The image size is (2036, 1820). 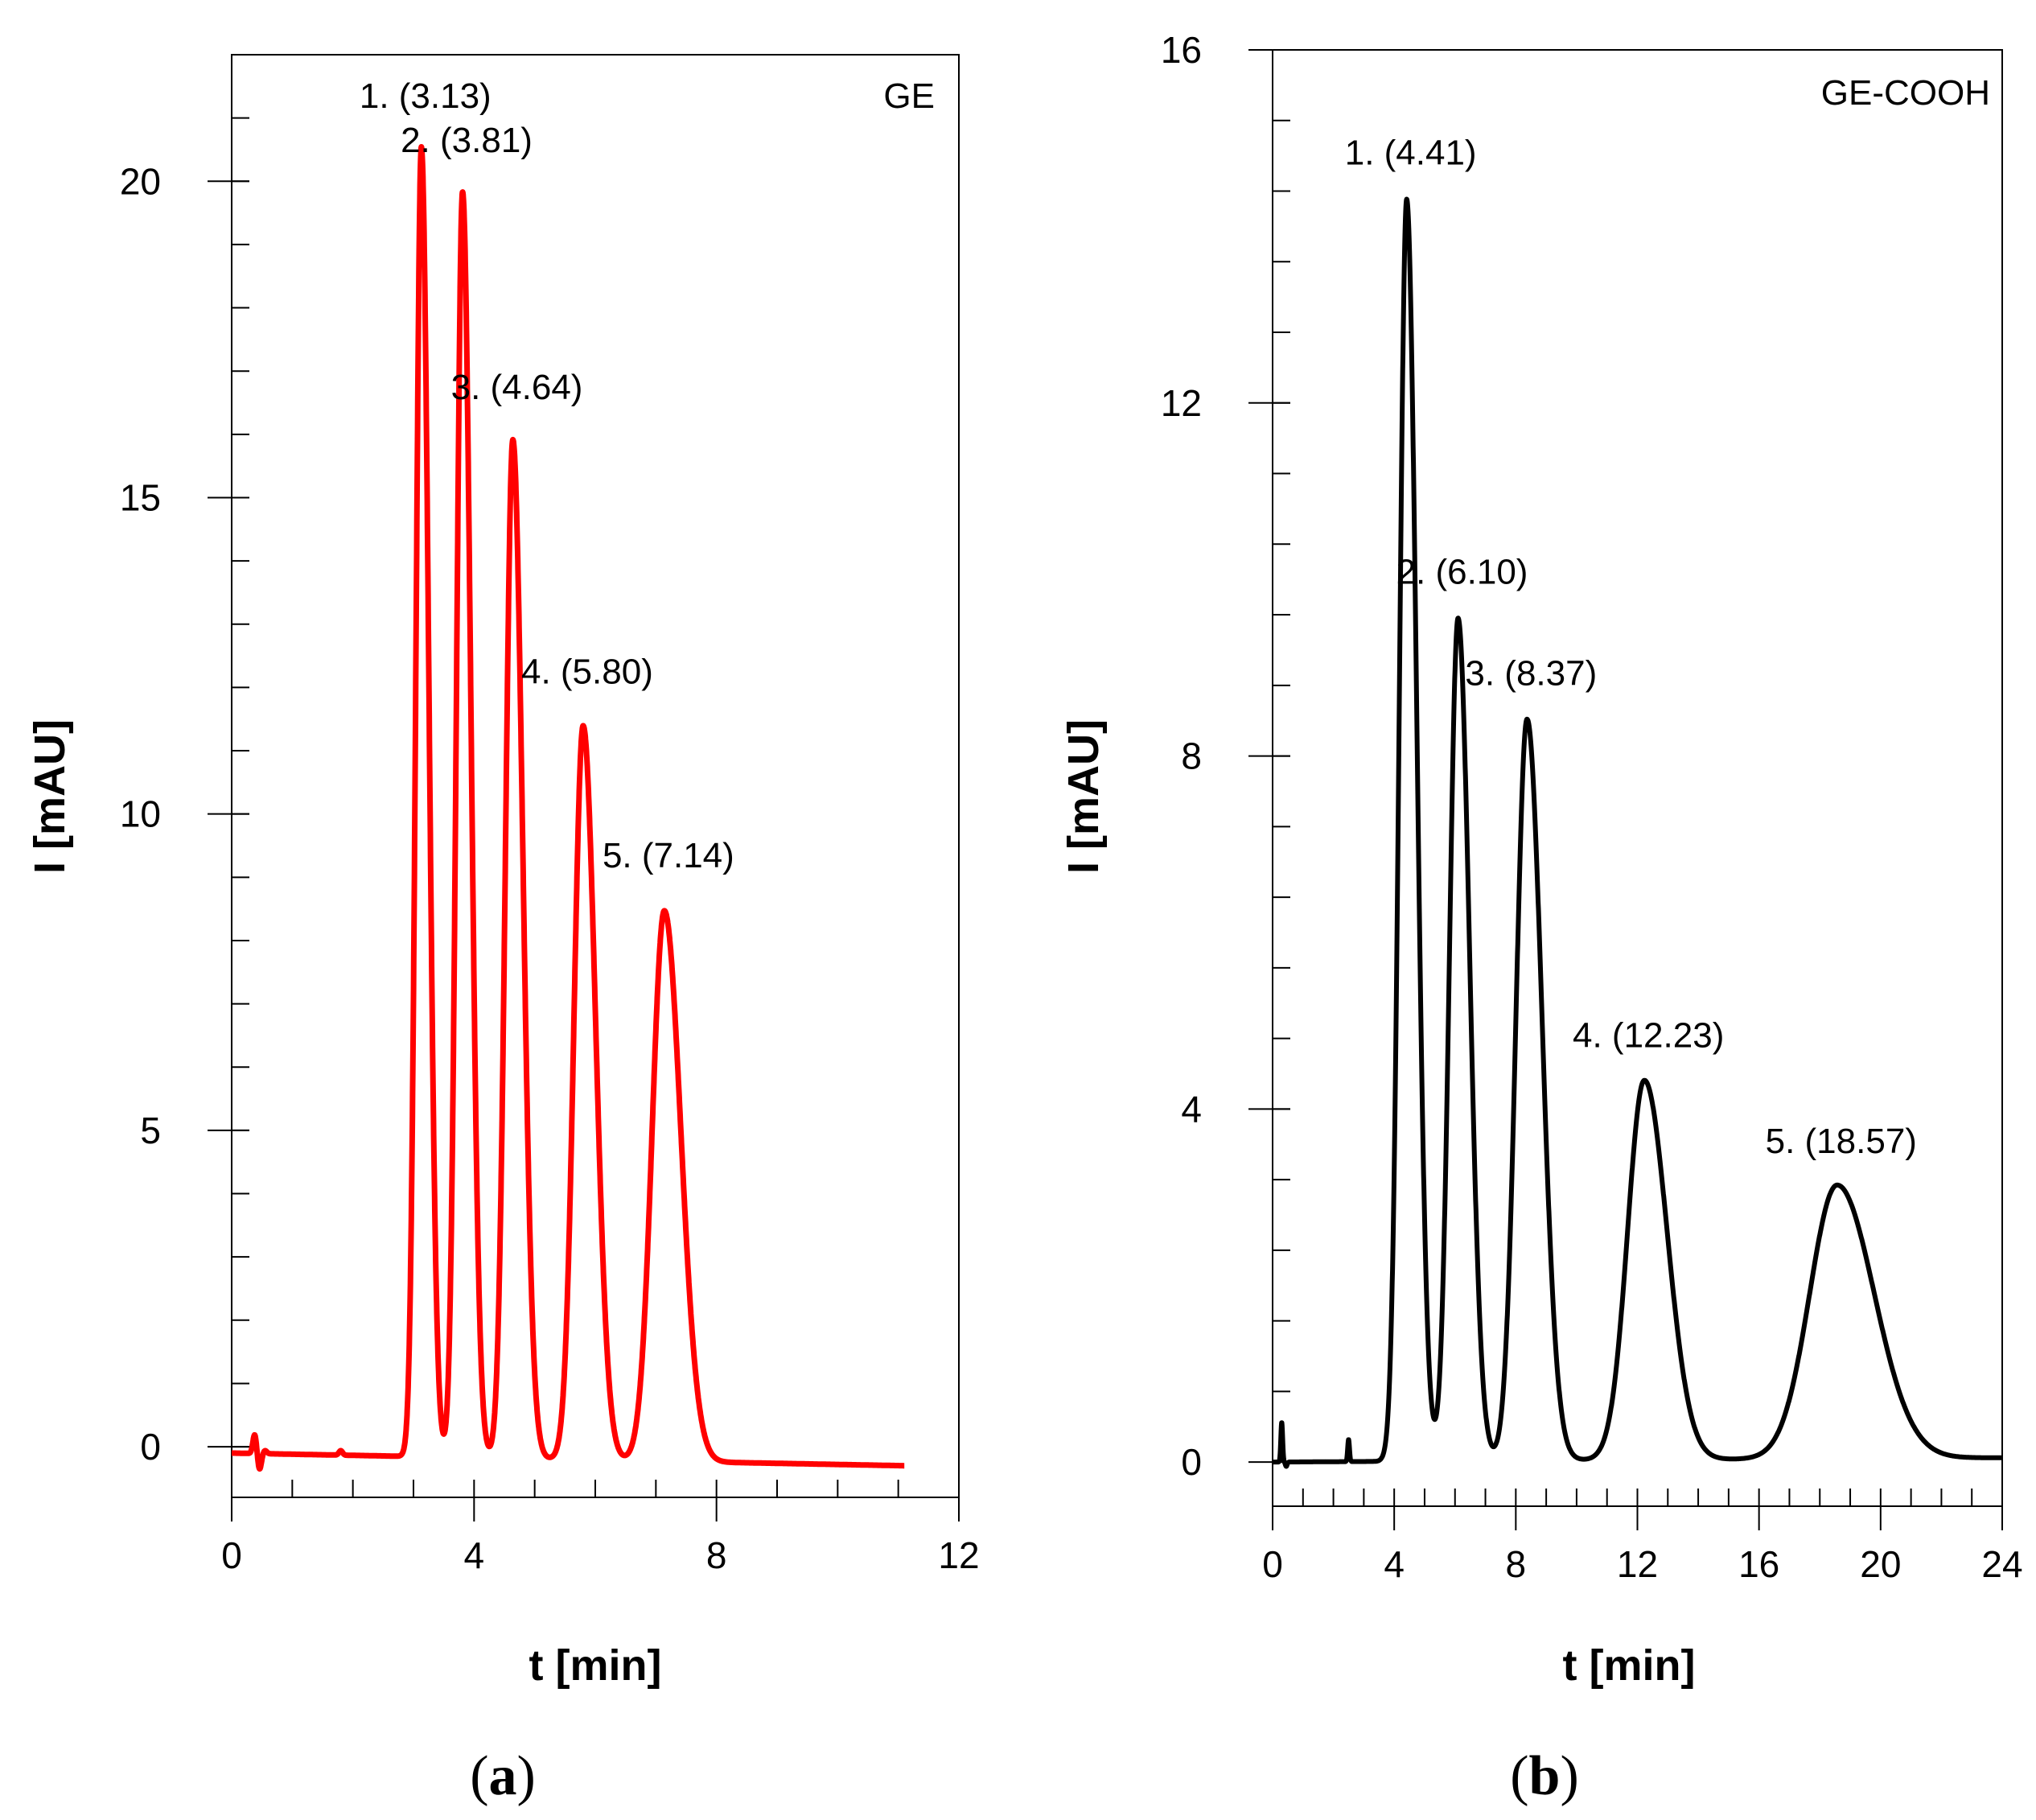 I want to click on sample-label: GE, so click(x=909, y=96).